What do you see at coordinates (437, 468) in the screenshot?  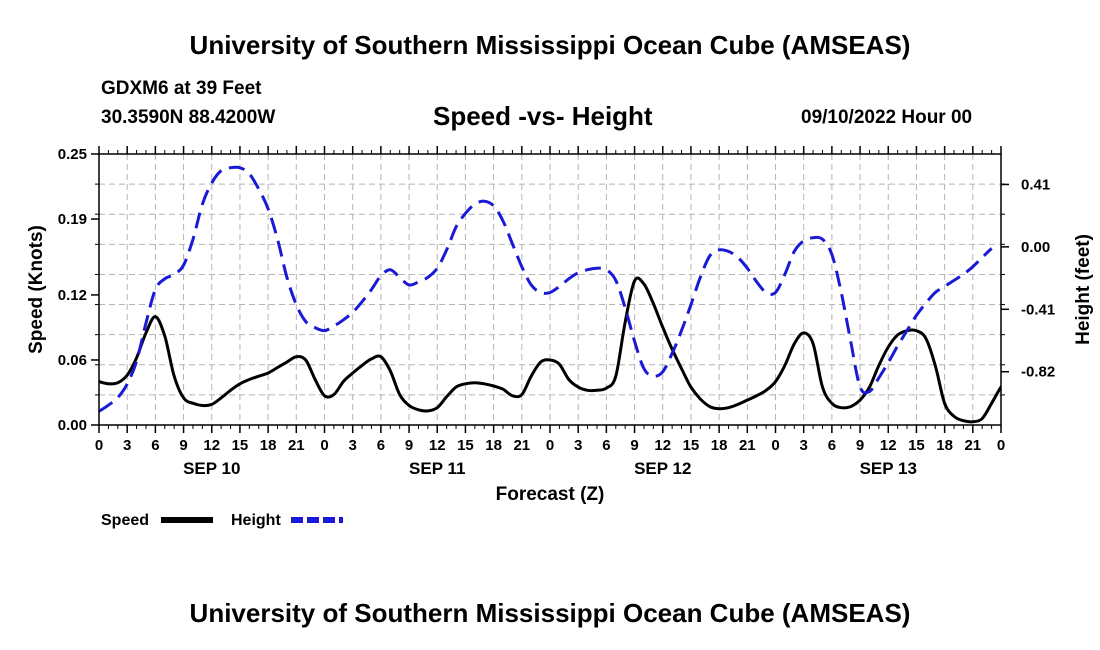 I see `day-label: SEP 11` at bounding box center [437, 468].